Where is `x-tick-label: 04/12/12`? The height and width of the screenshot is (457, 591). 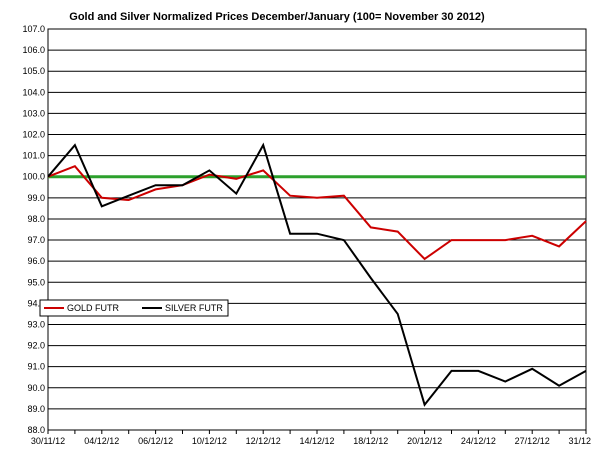
x-tick-label: 04/12/12 is located at coordinates (101, 441).